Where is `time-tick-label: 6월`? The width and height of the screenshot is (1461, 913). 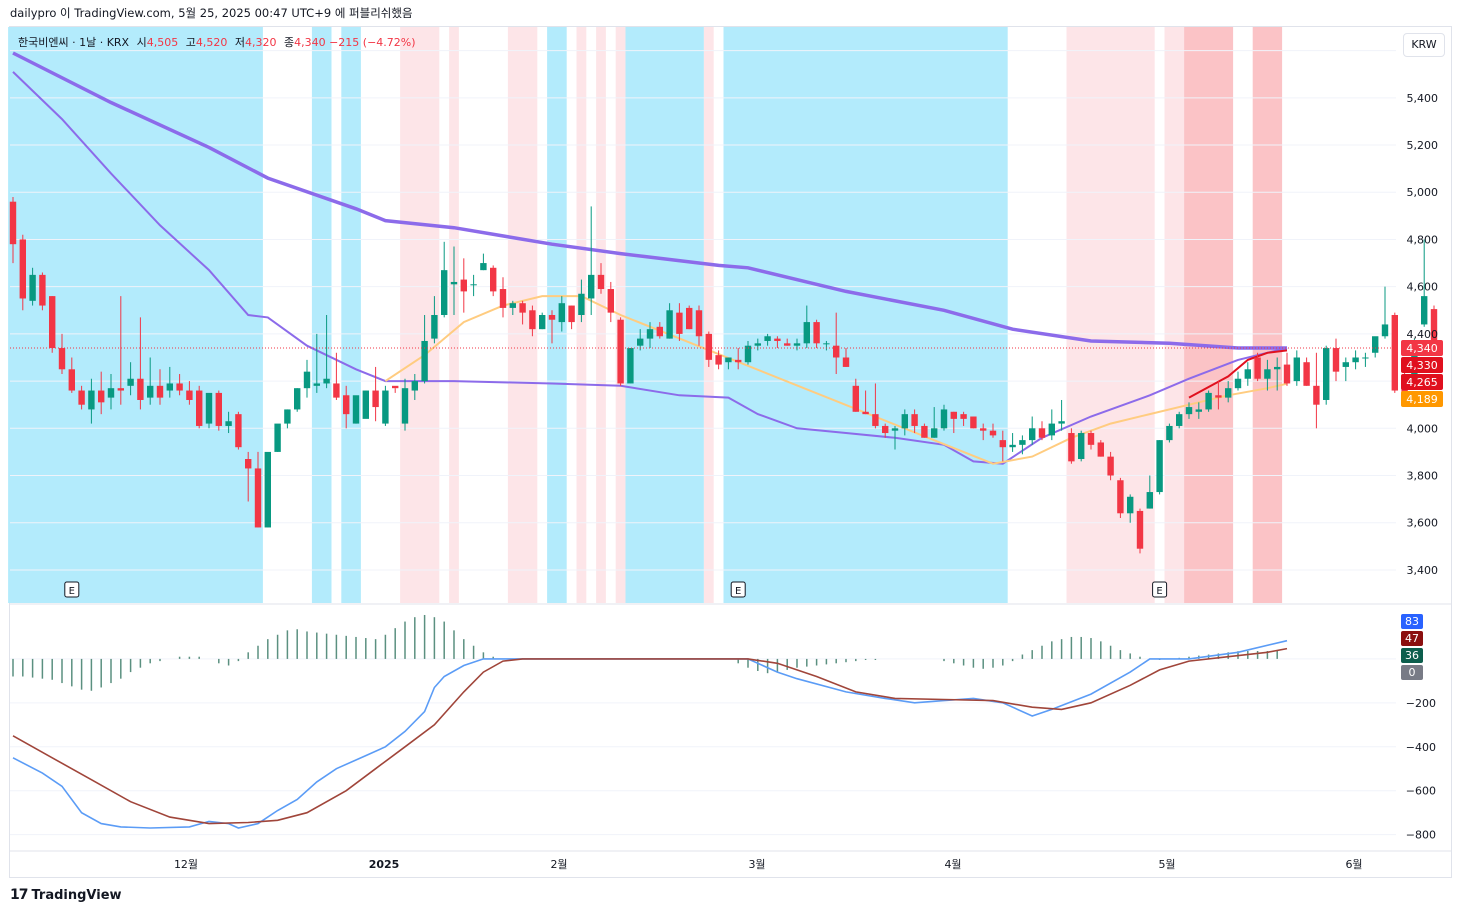
time-tick-label: 6월 is located at coordinates (1353, 864).